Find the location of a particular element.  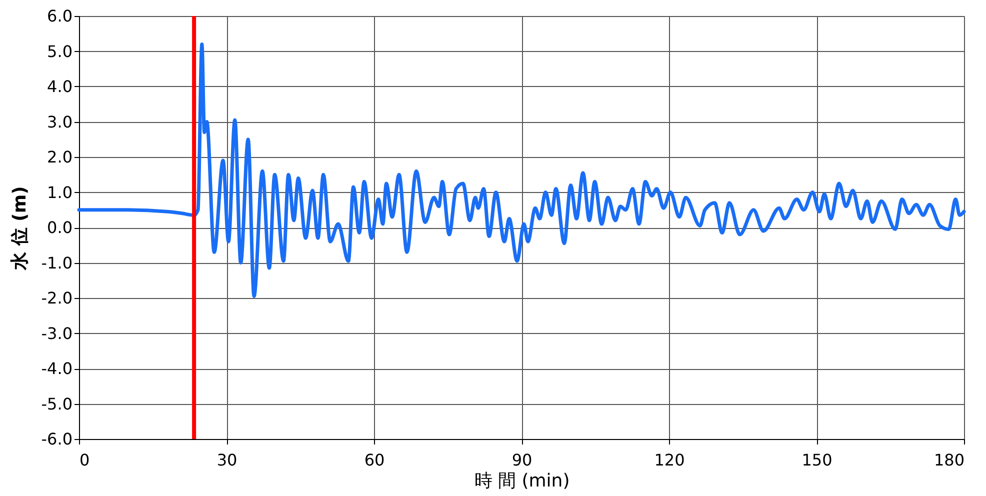

y-tick-label: 2.0 is located at coordinates (59, 157).